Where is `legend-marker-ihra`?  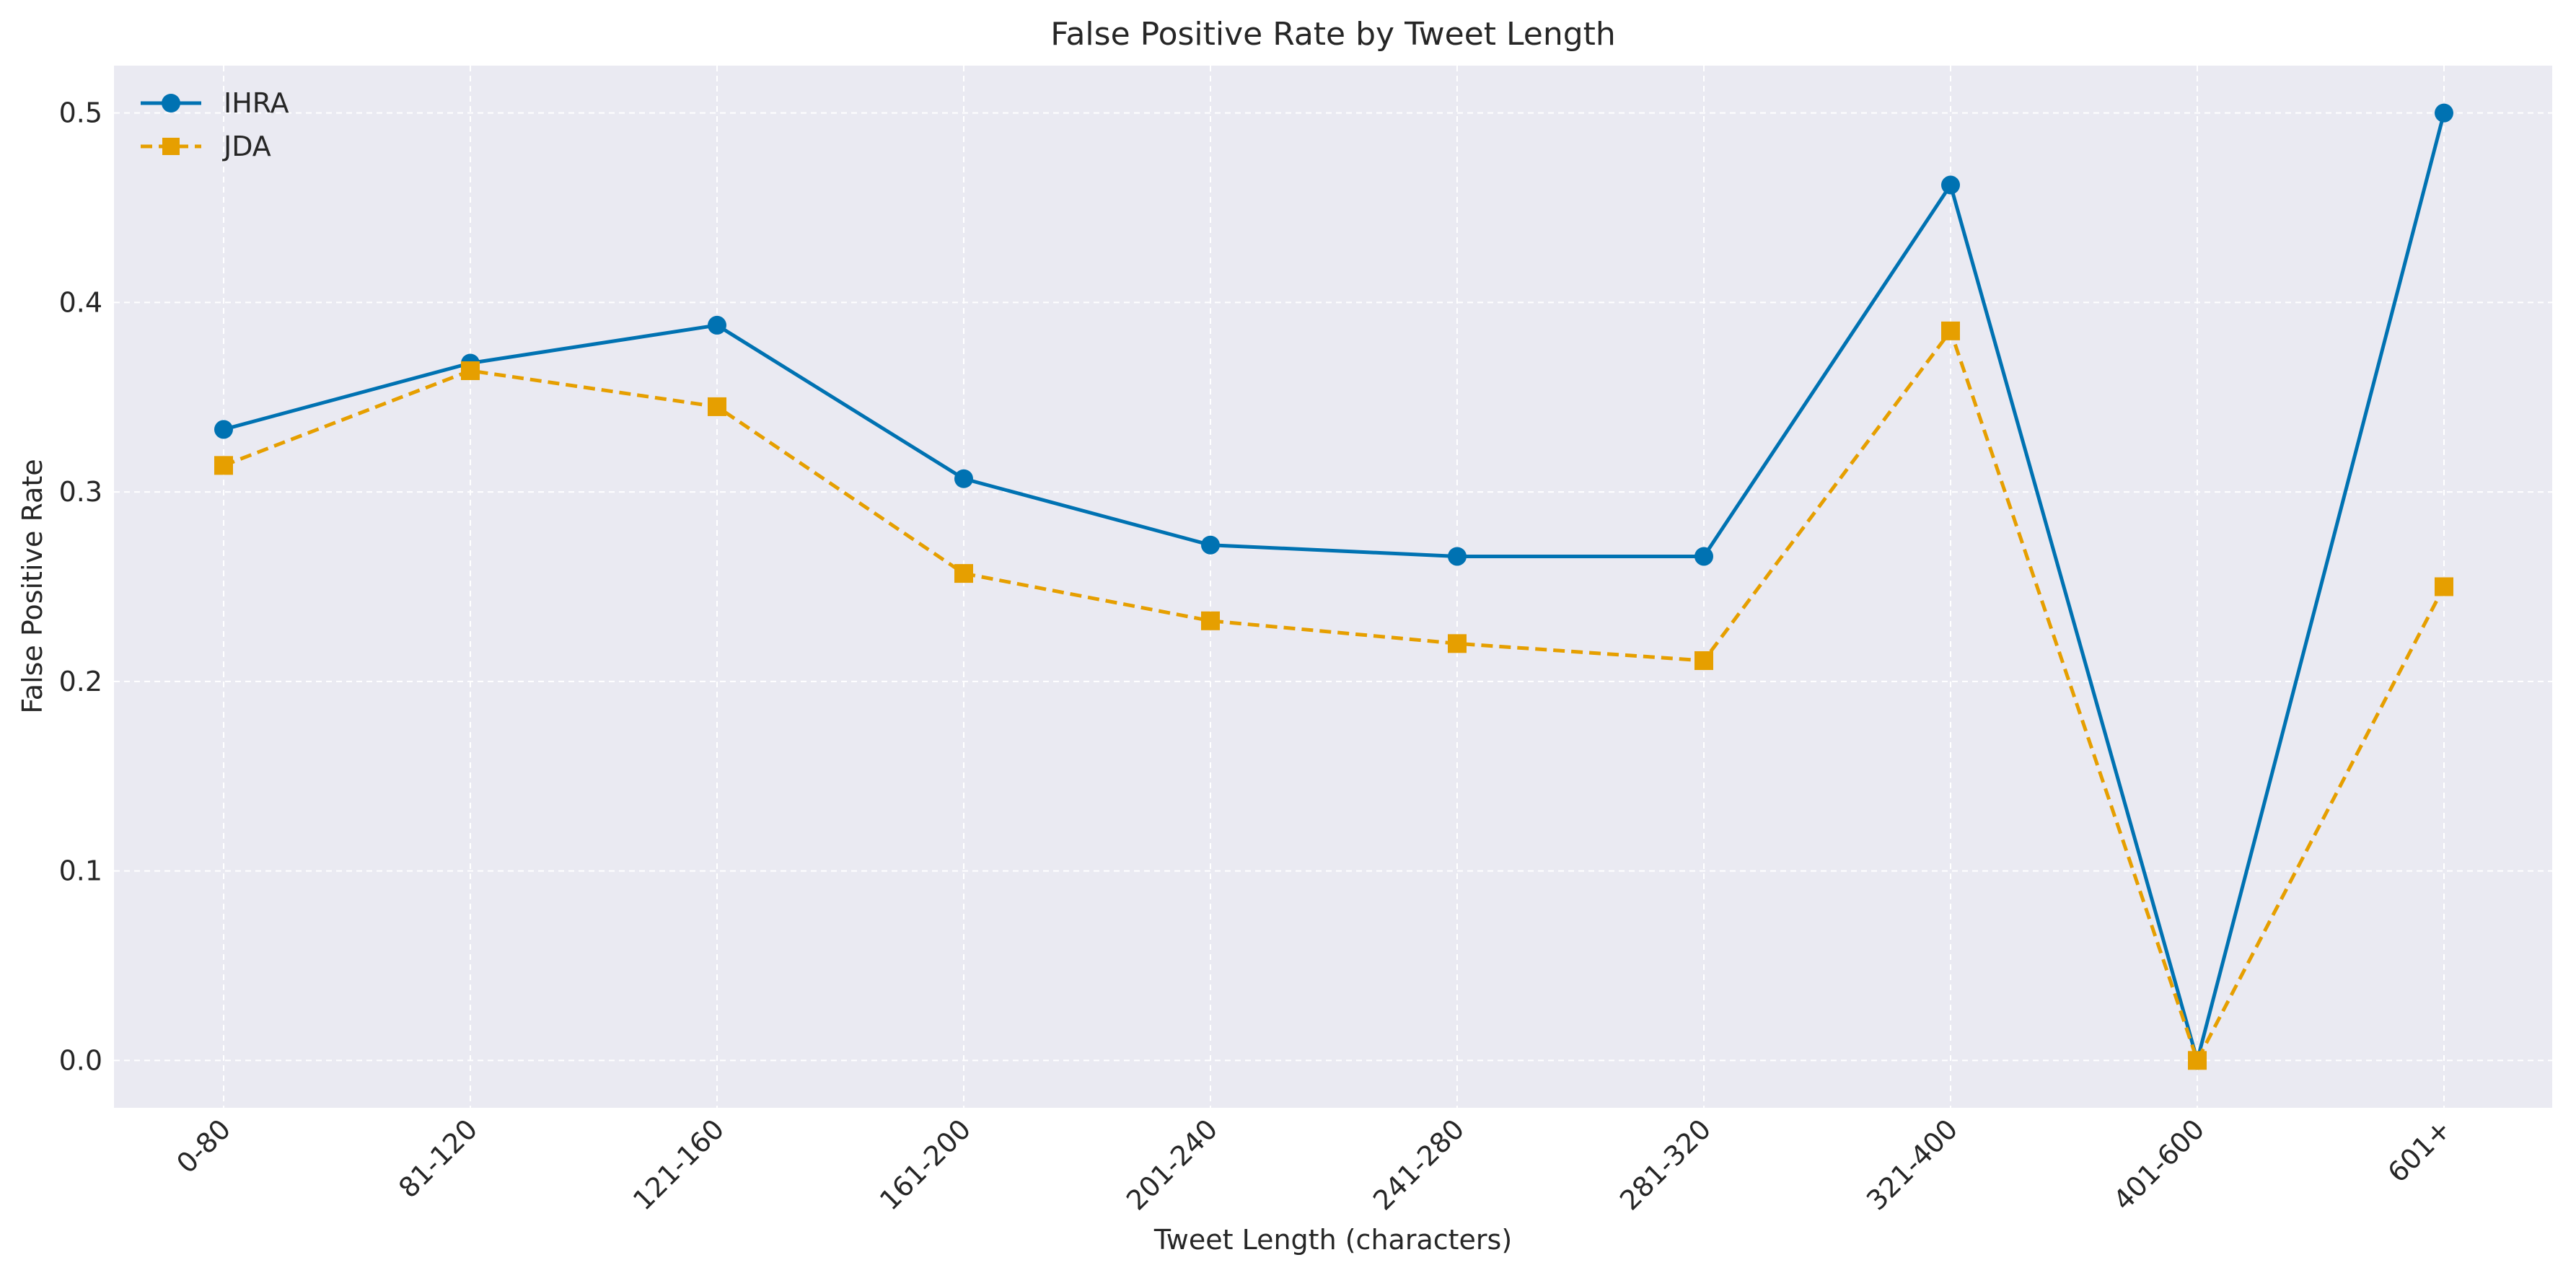 legend-marker-ihra is located at coordinates (171, 103).